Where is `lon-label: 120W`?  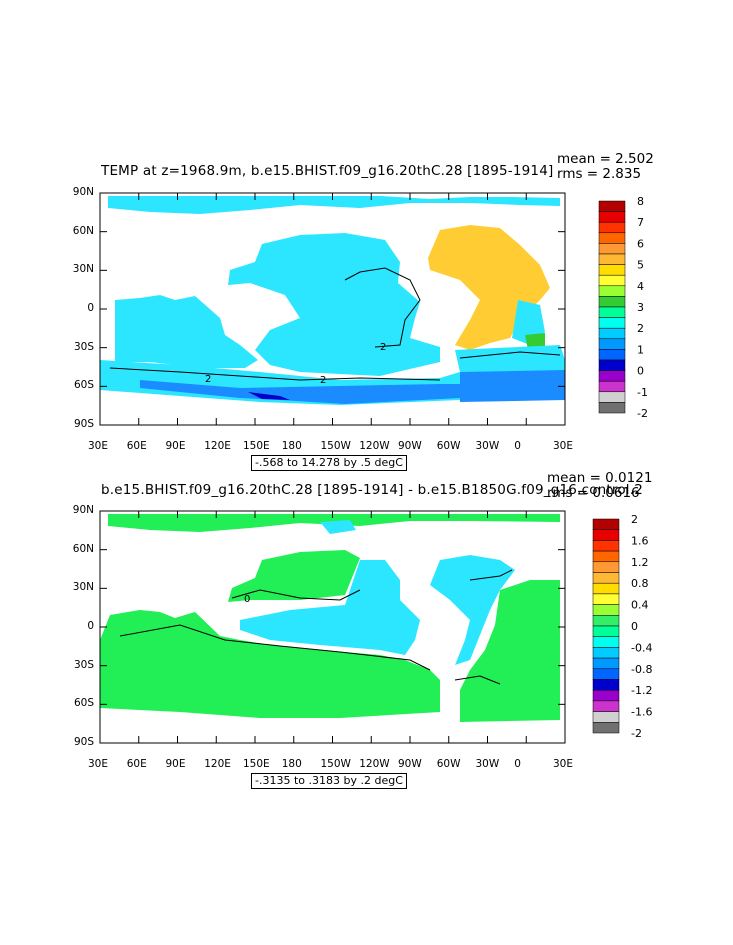
lon-label: 120W is located at coordinates (374, 446).